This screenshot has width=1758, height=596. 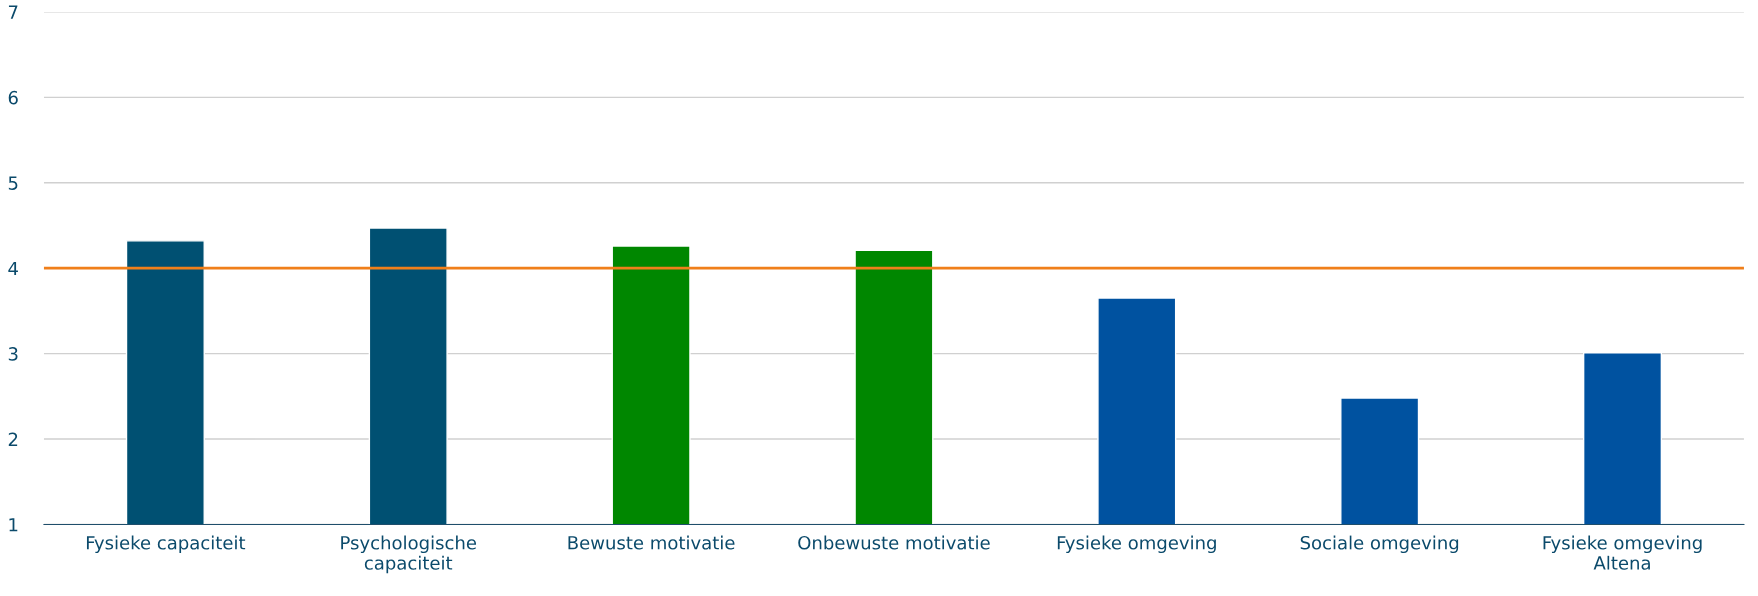 What do you see at coordinates (13, 97) in the screenshot?
I see `y-tick-label: 6` at bounding box center [13, 97].